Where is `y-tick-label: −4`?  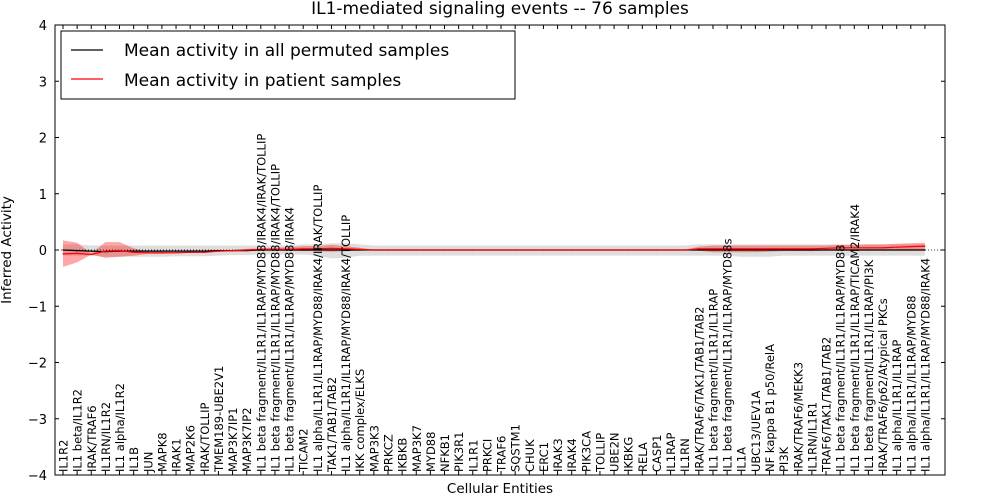 y-tick-label: −4 is located at coordinates (37, 476).